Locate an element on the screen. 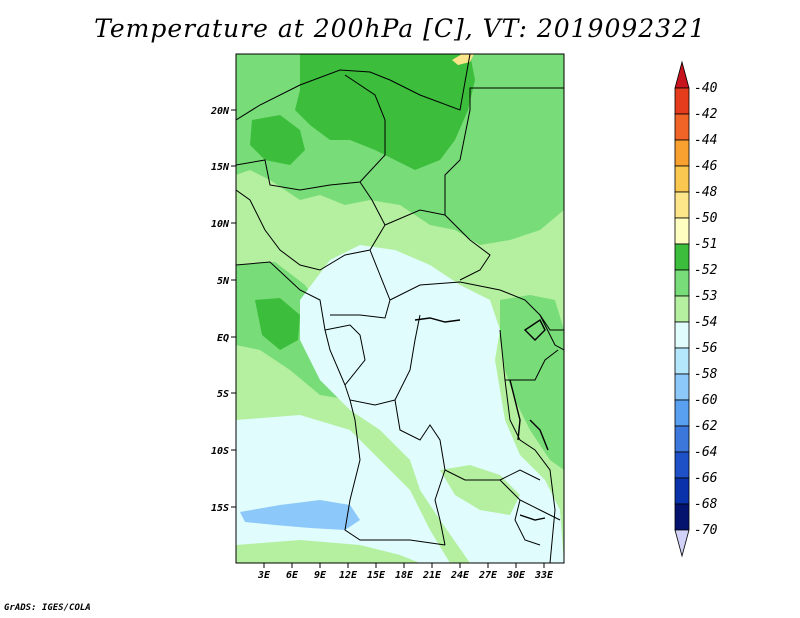 This screenshot has width=800, height=618. field-east-green is located at coordinates (532, 382).